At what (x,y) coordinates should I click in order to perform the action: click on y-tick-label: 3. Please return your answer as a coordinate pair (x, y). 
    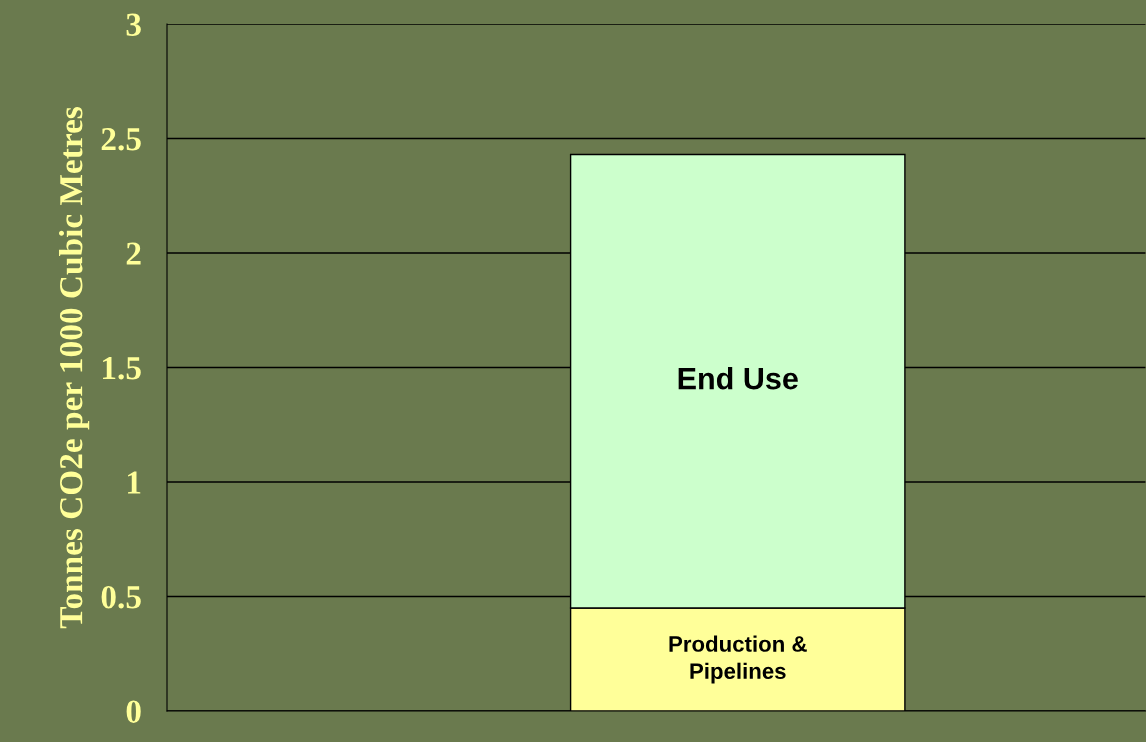
    Looking at the image, I should click on (133, 24).